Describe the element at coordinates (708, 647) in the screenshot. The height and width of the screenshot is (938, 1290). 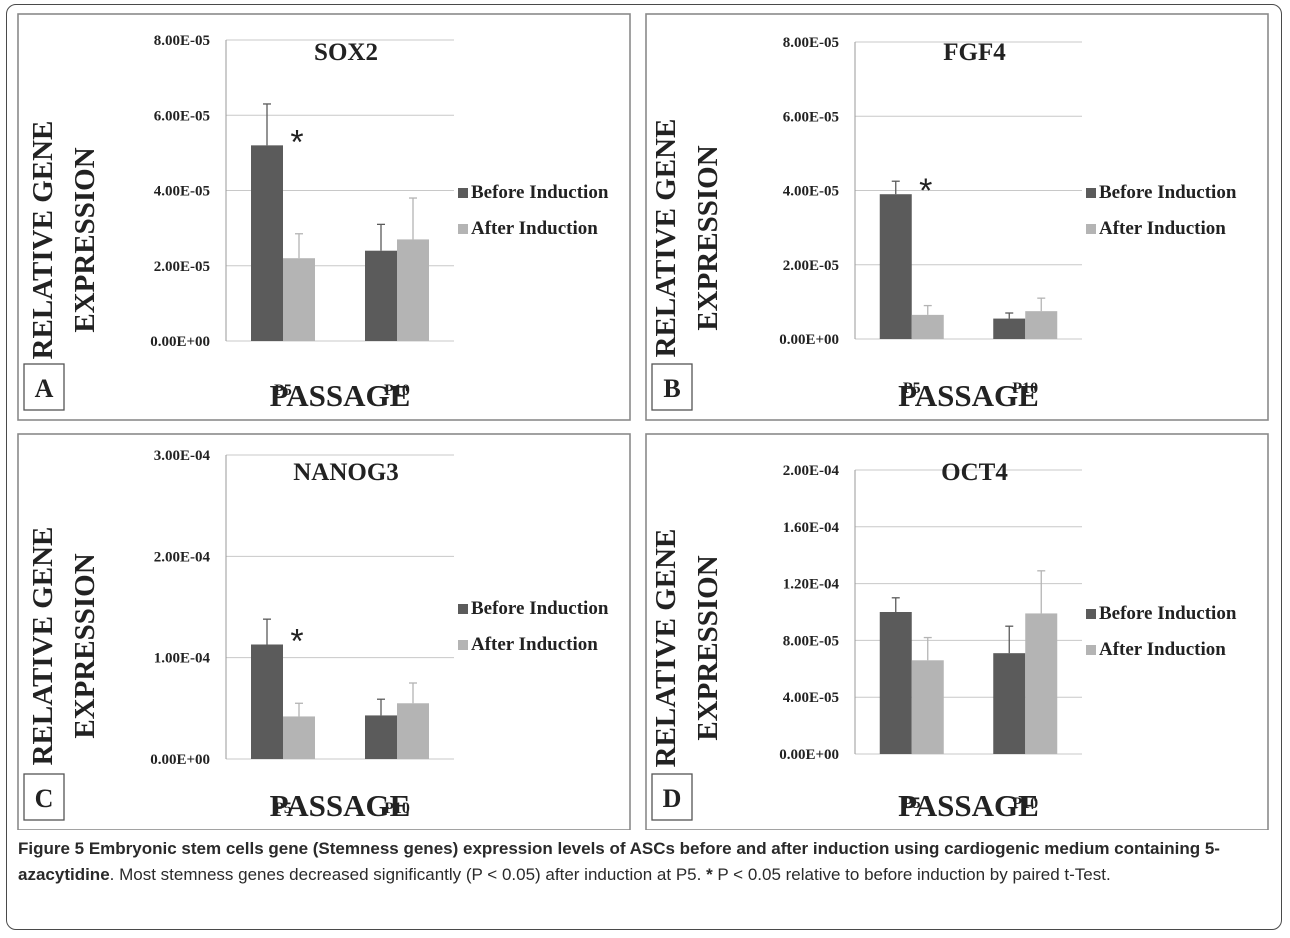
I see `panel-d-ylabel-line2: EXPRESSION` at that location.